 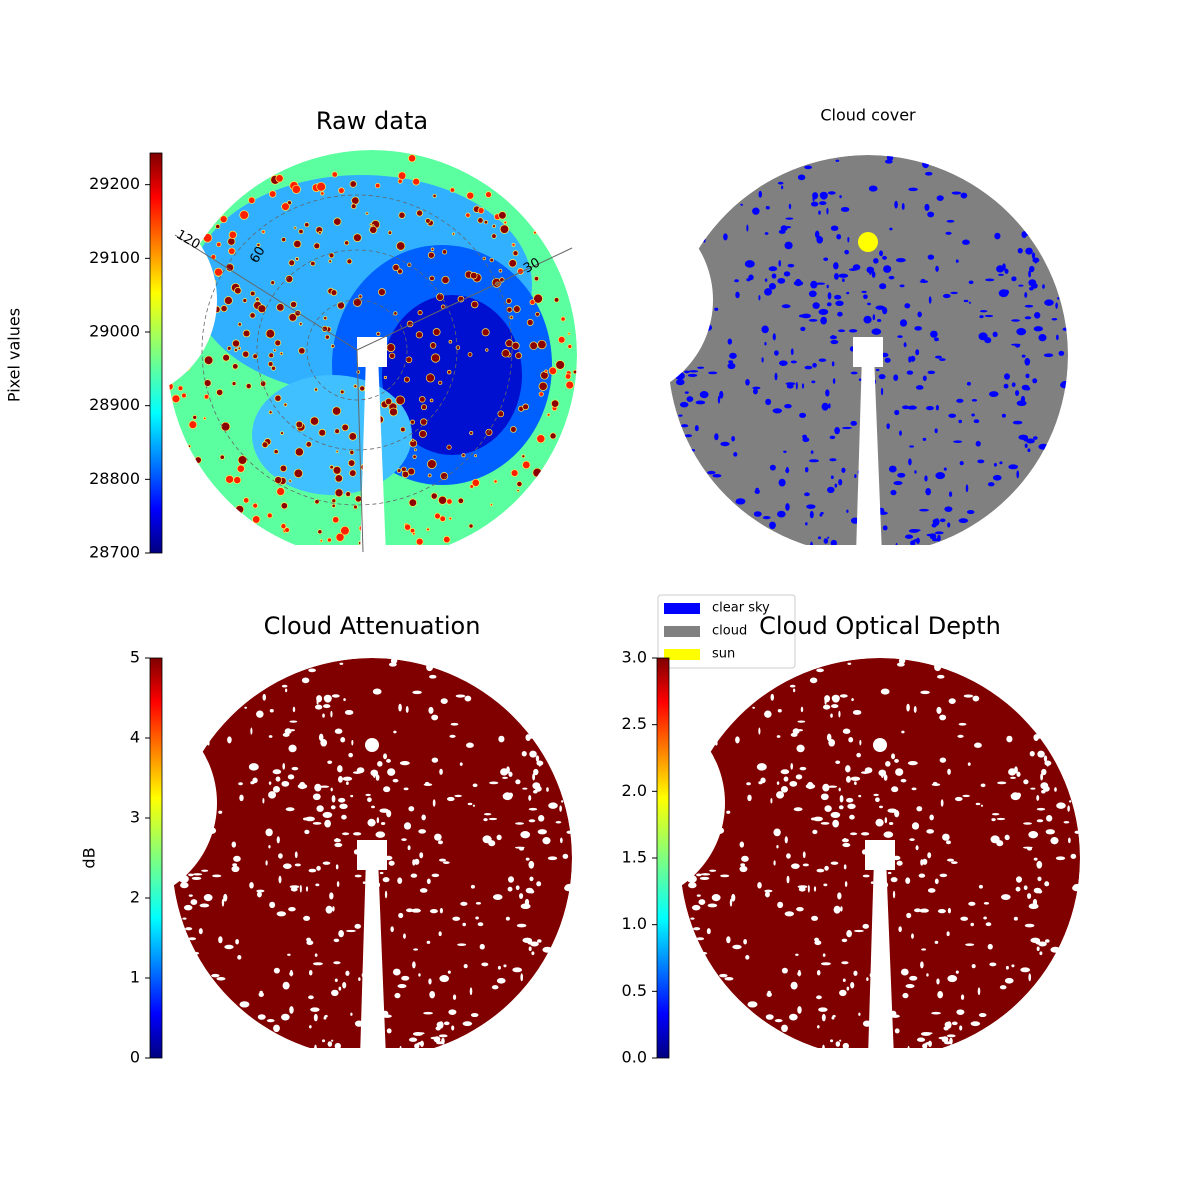 I want to click on colorbar-tick-label: 1.5, so click(x=634, y=857).